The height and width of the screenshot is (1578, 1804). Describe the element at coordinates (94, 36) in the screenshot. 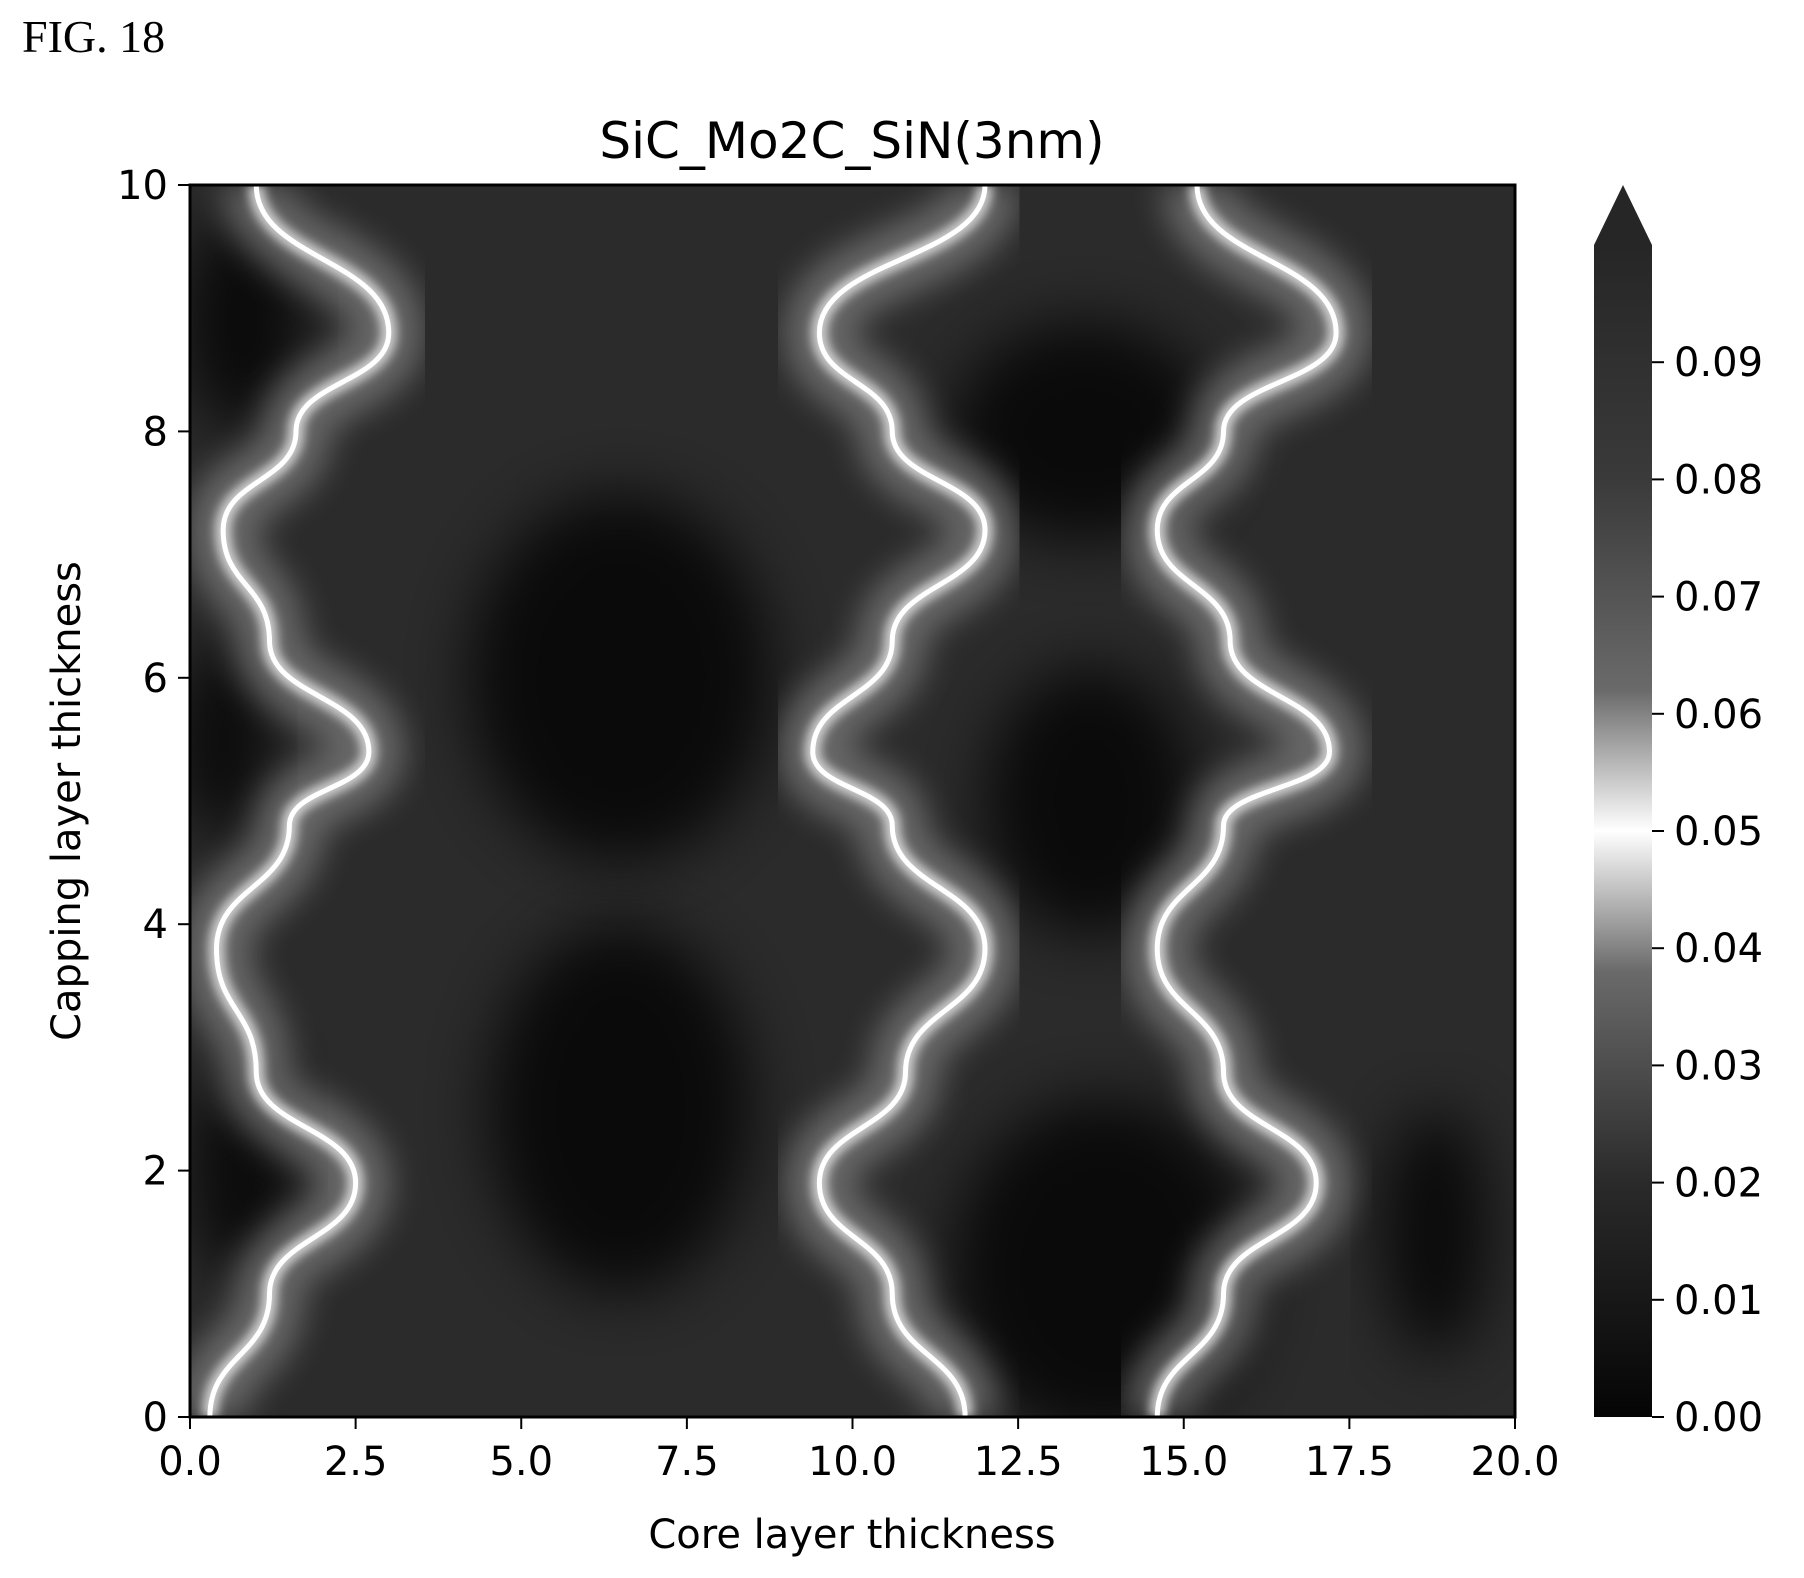

I see `figure-label: FIG. 18` at that location.